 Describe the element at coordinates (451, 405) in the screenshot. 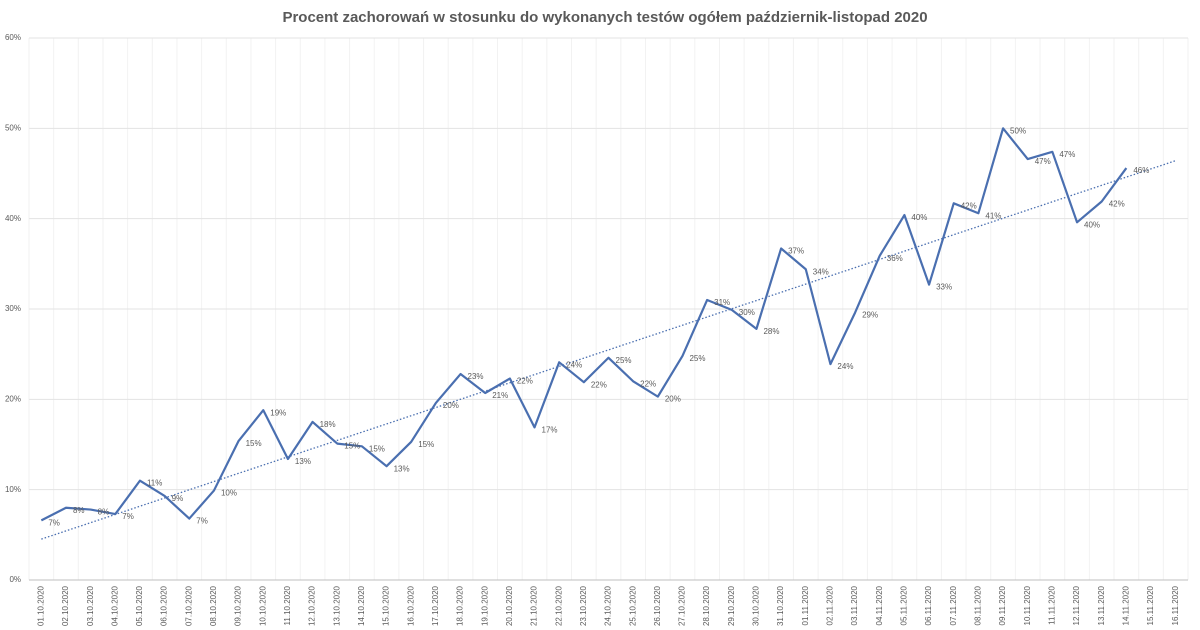

I see `data-label: 20%` at that location.